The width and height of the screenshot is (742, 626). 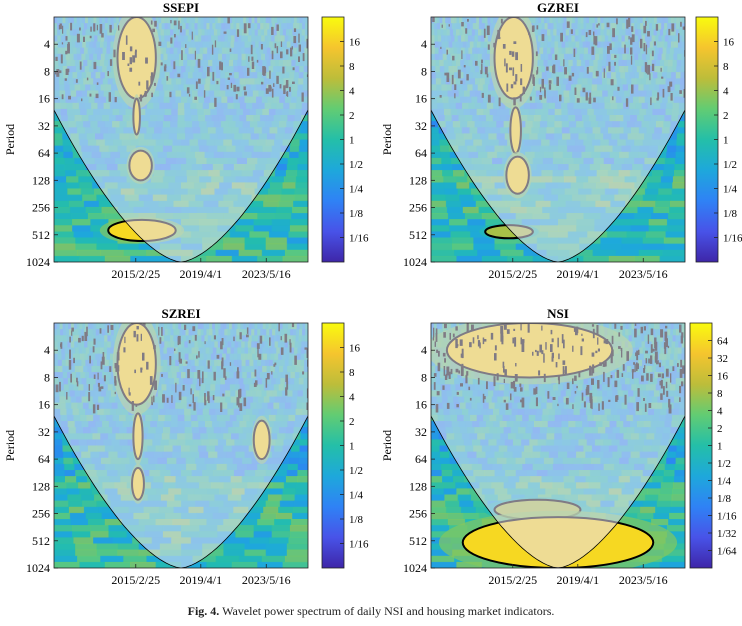 What do you see at coordinates (421, 99) in the screenshot?
I see `y-tick-label: 16` at bounding box center [421, 99].